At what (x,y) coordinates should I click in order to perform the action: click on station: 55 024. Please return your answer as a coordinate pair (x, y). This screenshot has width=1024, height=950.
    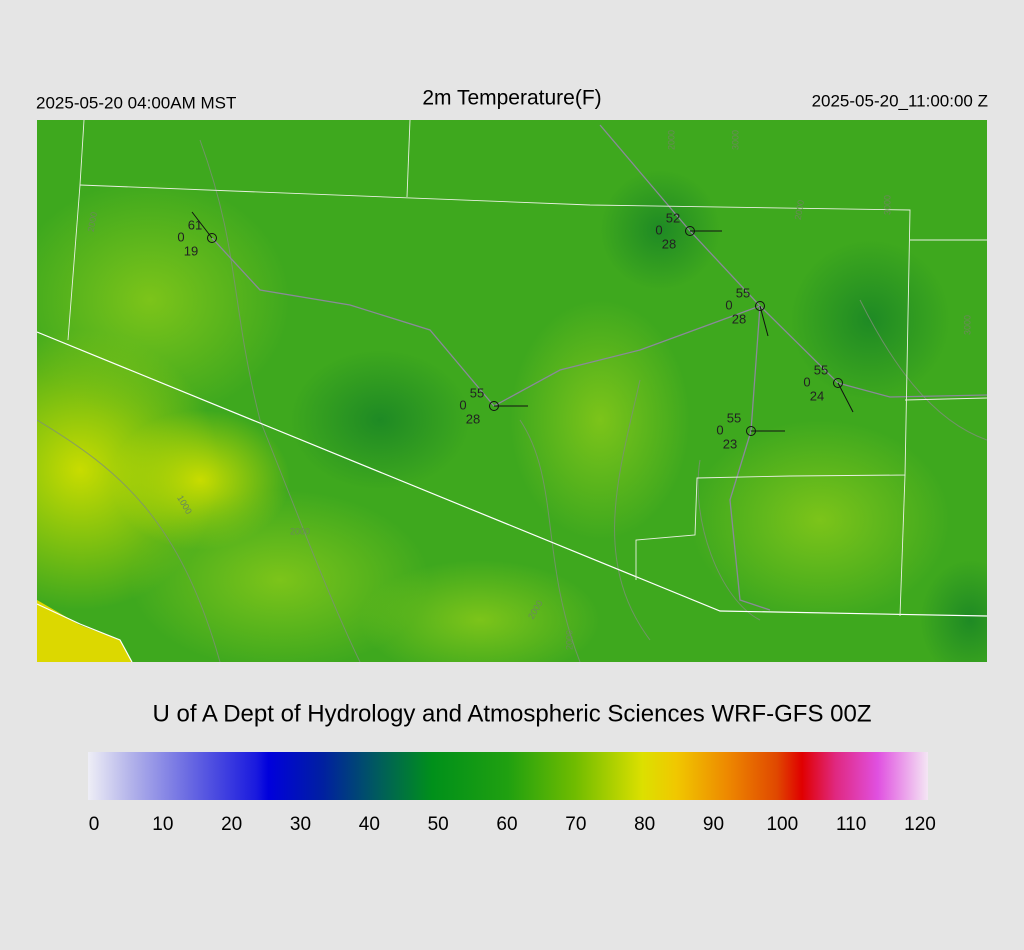
    Looking at the image, I should click on (828, 387).